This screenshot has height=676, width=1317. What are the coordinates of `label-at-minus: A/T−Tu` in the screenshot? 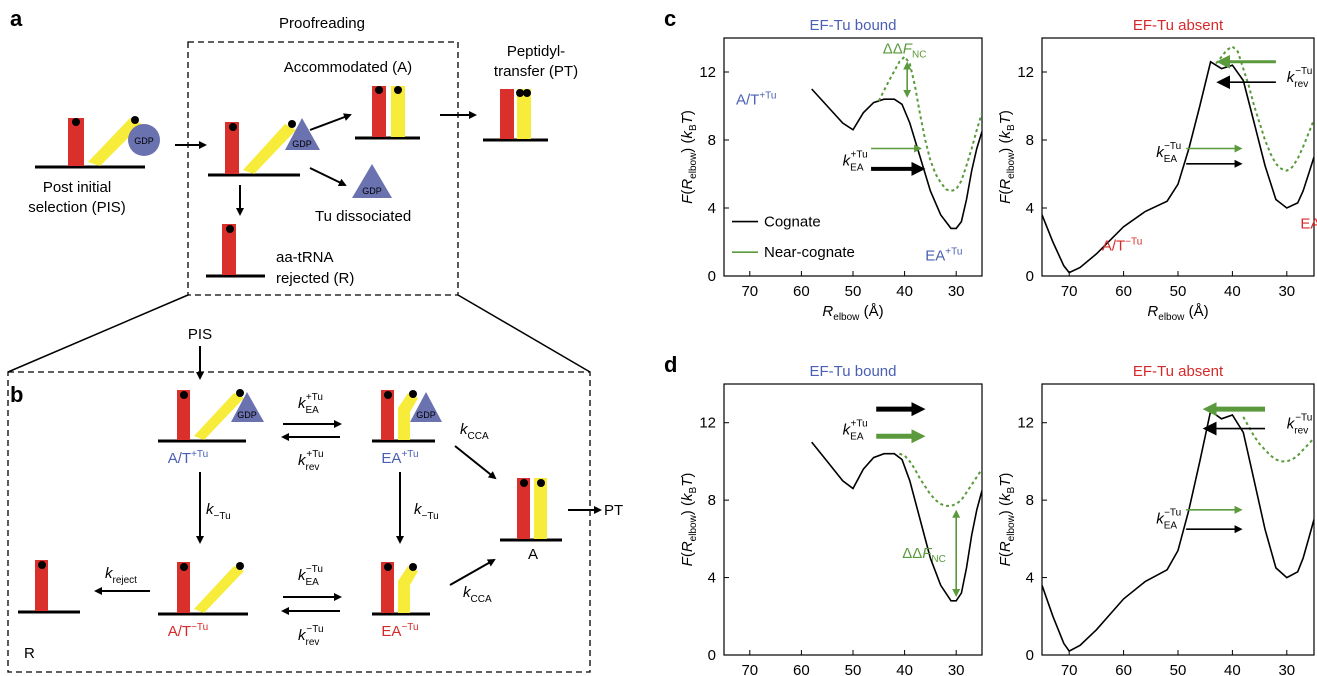 It's located at (1122, 246).